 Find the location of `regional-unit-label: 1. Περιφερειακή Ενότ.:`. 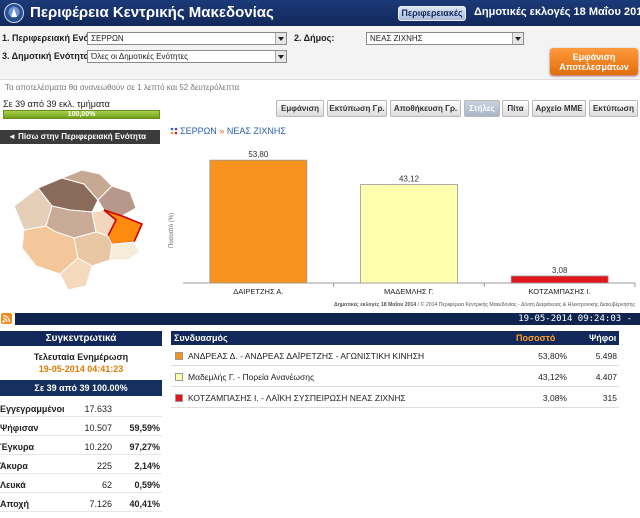

regional-unit-label: 1. Περιφερειακή Ενότ.: is located at coordinates (50, 38).